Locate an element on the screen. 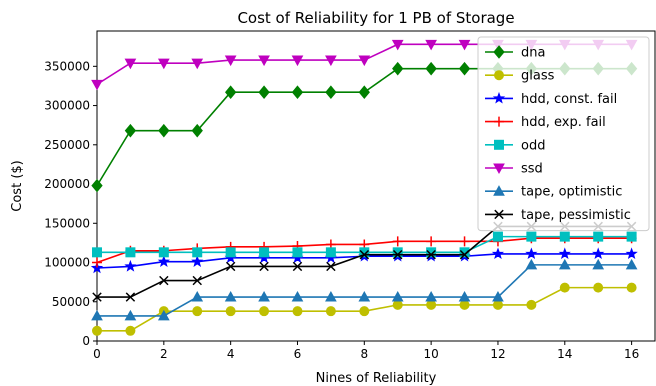 Image resolution: width=656 pixels, height=386 pixels. x-tick-label: 8 is located at coordinates (364, 354).